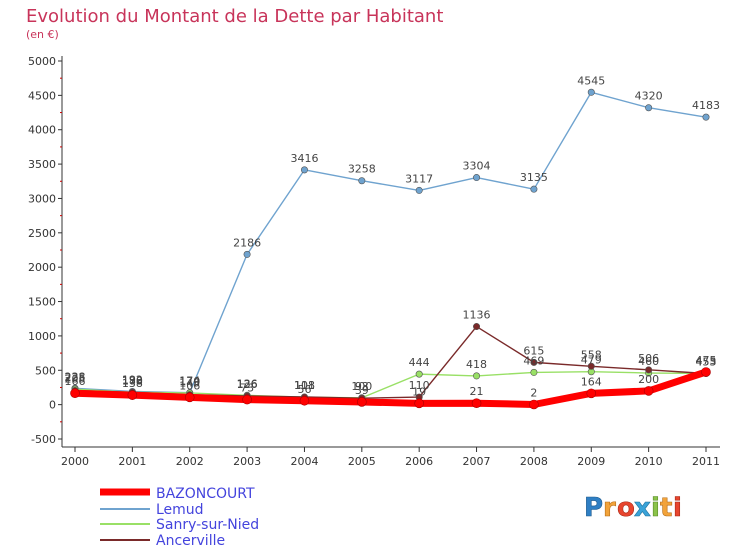  I want to click on data-label: 475, so click(706, 360).